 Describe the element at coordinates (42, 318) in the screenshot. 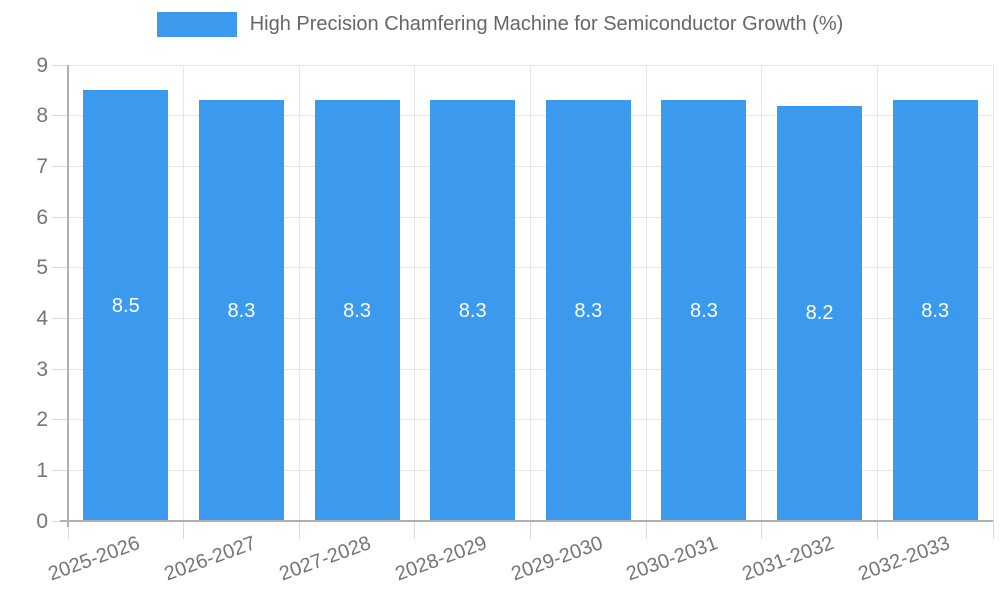

I see `y-tick-label: 4` at that location.